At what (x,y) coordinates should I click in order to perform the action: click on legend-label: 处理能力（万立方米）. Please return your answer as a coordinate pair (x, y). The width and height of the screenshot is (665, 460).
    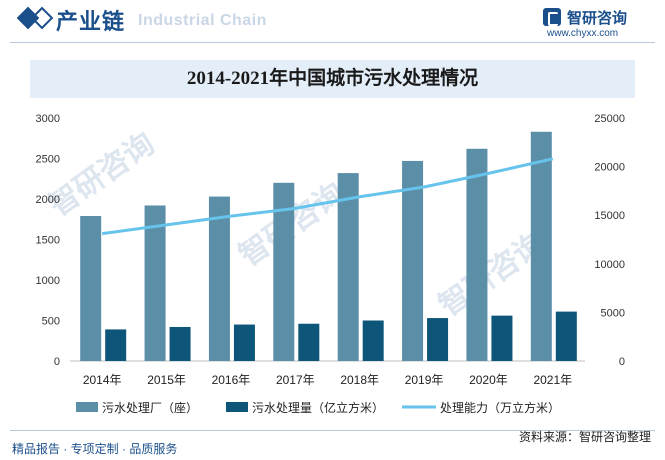
    Looking at the image, I should click on (500, 407).